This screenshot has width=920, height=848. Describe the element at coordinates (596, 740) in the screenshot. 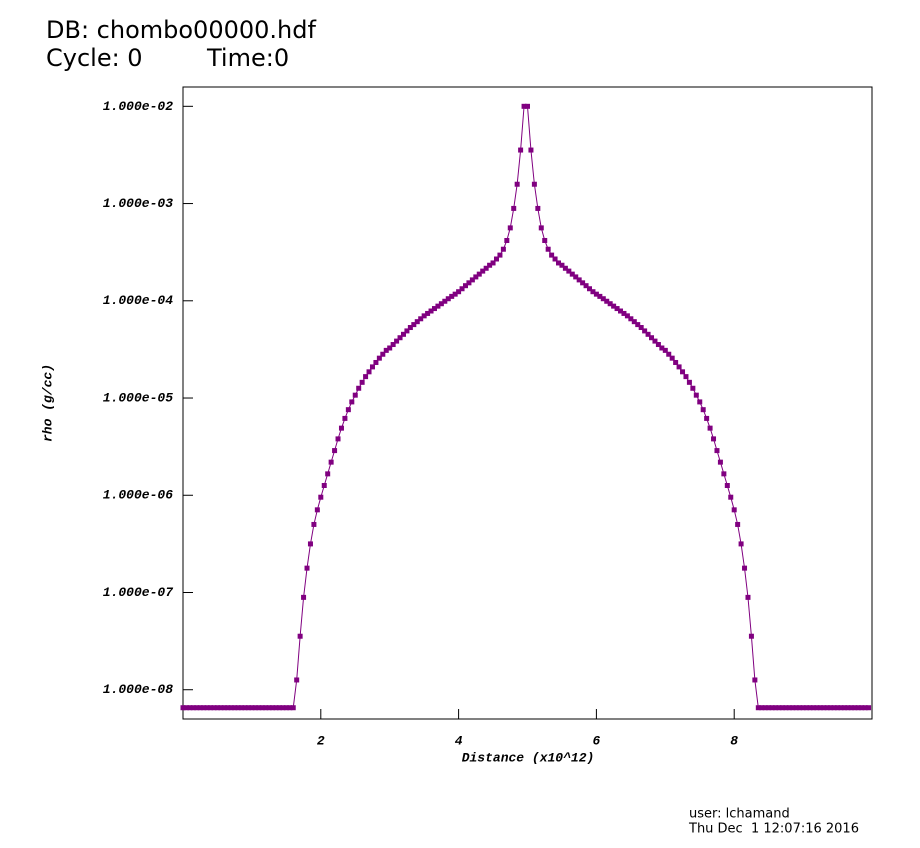

I see `x-tick-label: 6` at that location.